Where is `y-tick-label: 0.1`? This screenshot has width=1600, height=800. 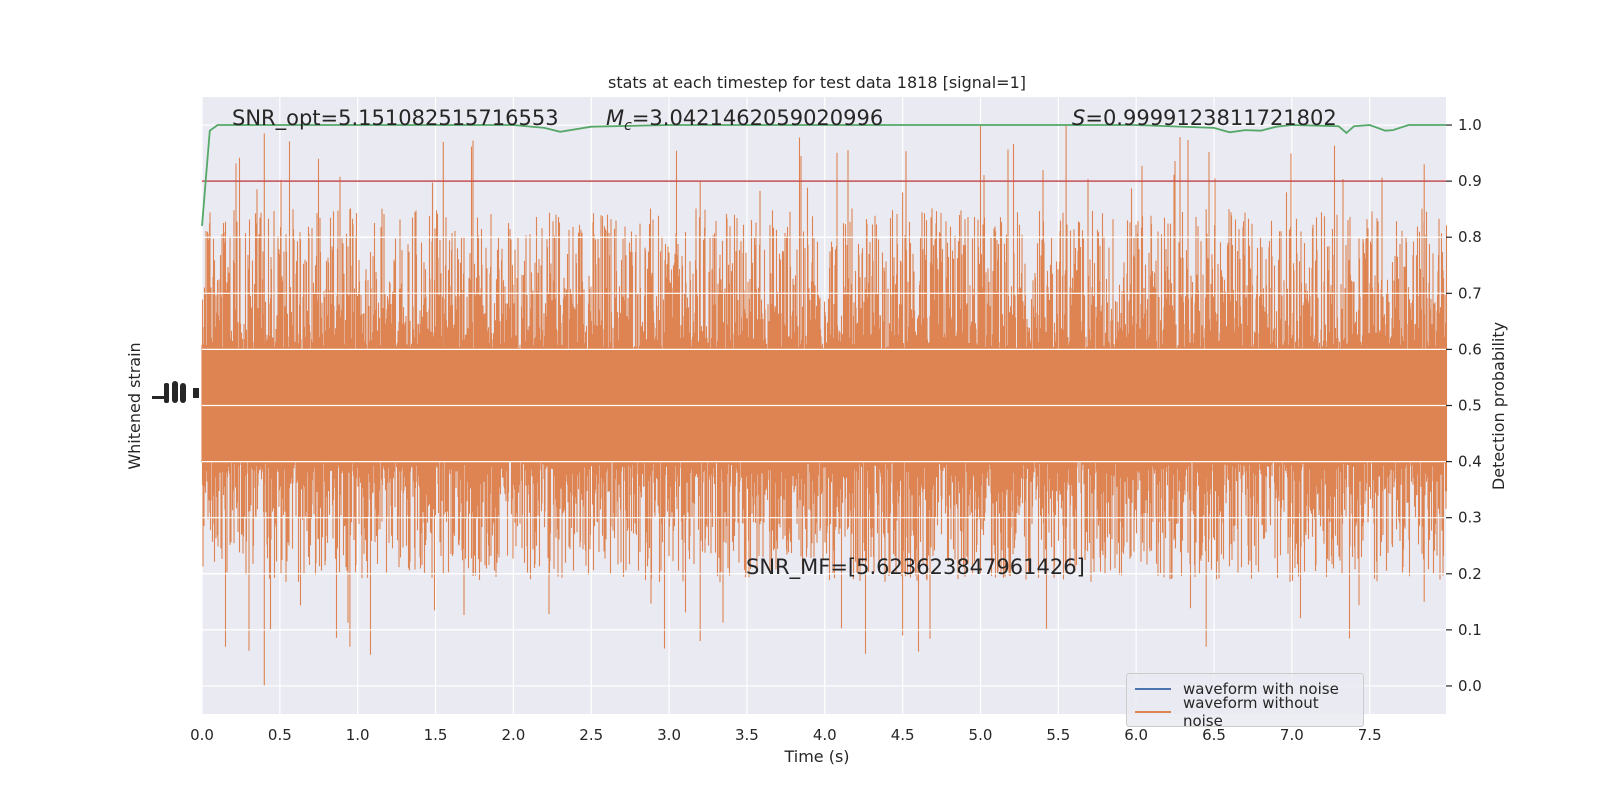
y-tick-label: 0.1 is located at coordinates (1470, 630).